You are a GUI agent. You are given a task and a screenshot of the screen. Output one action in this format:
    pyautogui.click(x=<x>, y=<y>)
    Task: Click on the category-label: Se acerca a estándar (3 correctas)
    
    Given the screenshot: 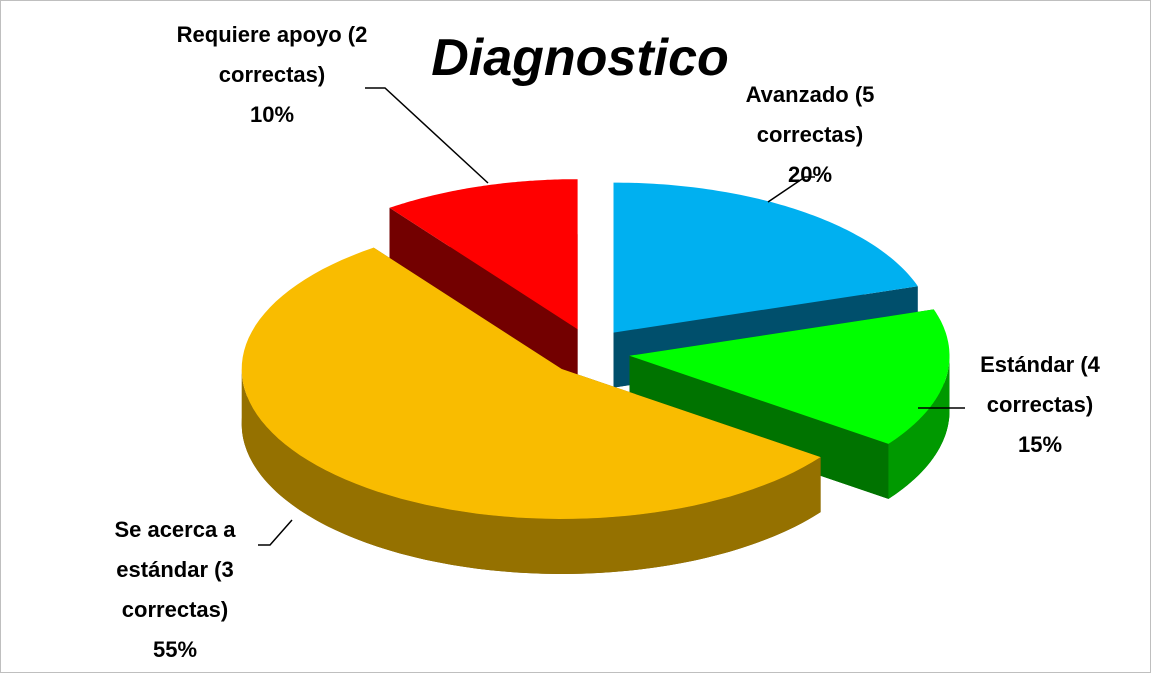 What is the action you would take?
    pyautogui.click(x=175, y=569)
    